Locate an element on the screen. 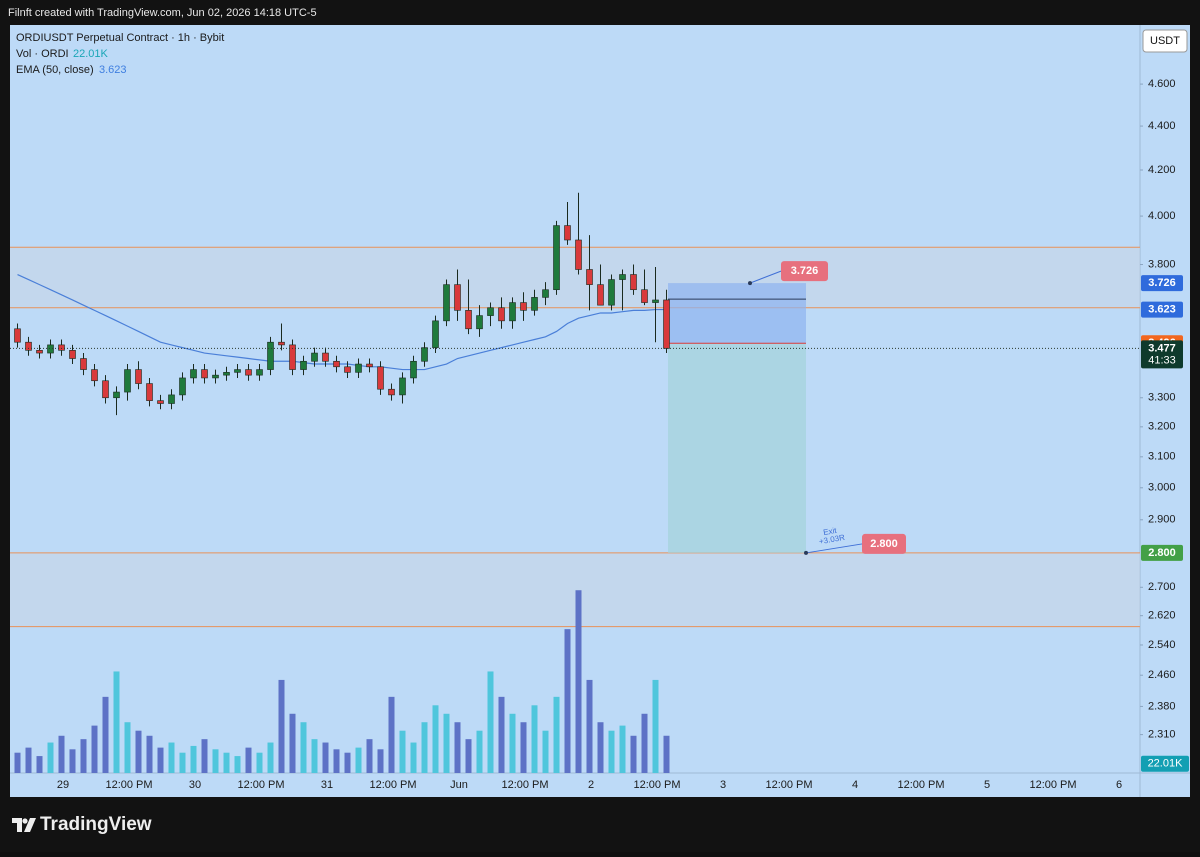  logo: TradingView is located at coordinates (82, 824).